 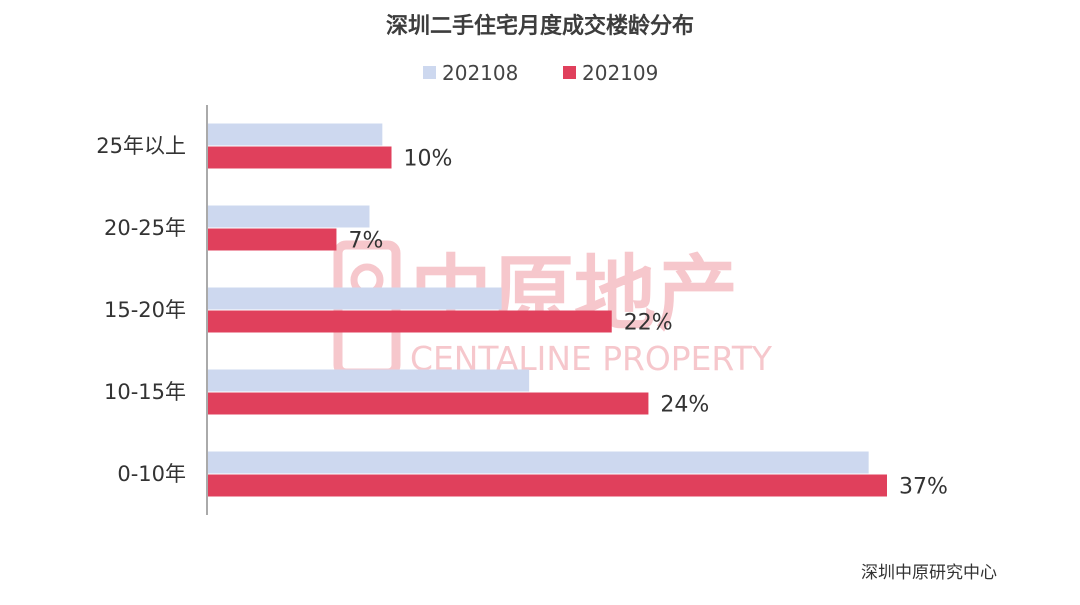 I want to click on category-label: 0-10年, so click(x=151, y=474).